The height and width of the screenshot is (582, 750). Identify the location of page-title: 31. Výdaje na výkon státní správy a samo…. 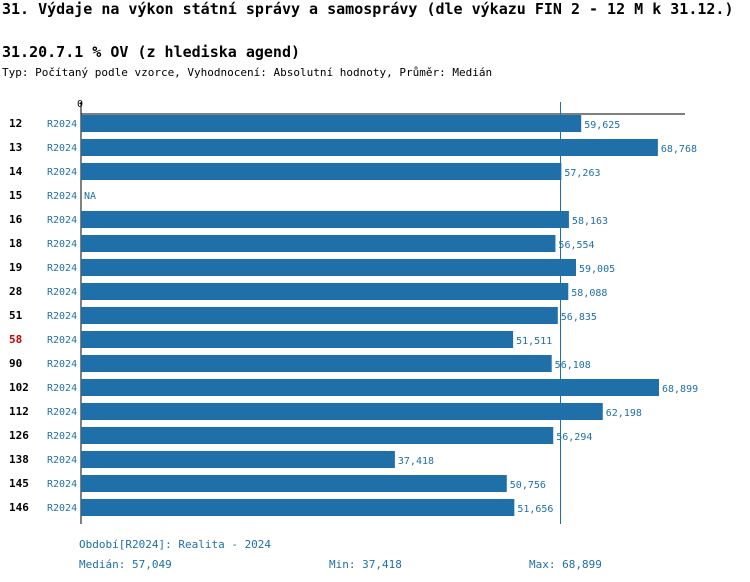
(368, 9).